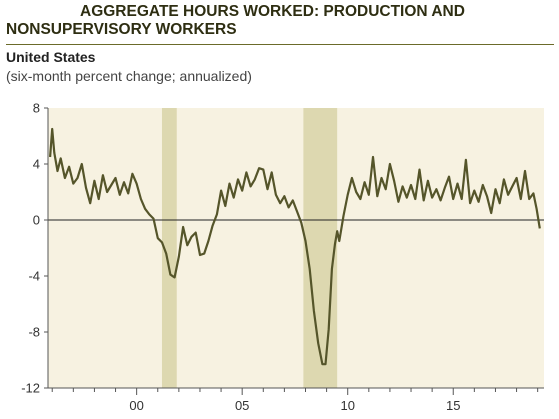 The height and width of the screenshot is (419, 559). I want to click on y-tick-label-4: 4, so click(36, 164).